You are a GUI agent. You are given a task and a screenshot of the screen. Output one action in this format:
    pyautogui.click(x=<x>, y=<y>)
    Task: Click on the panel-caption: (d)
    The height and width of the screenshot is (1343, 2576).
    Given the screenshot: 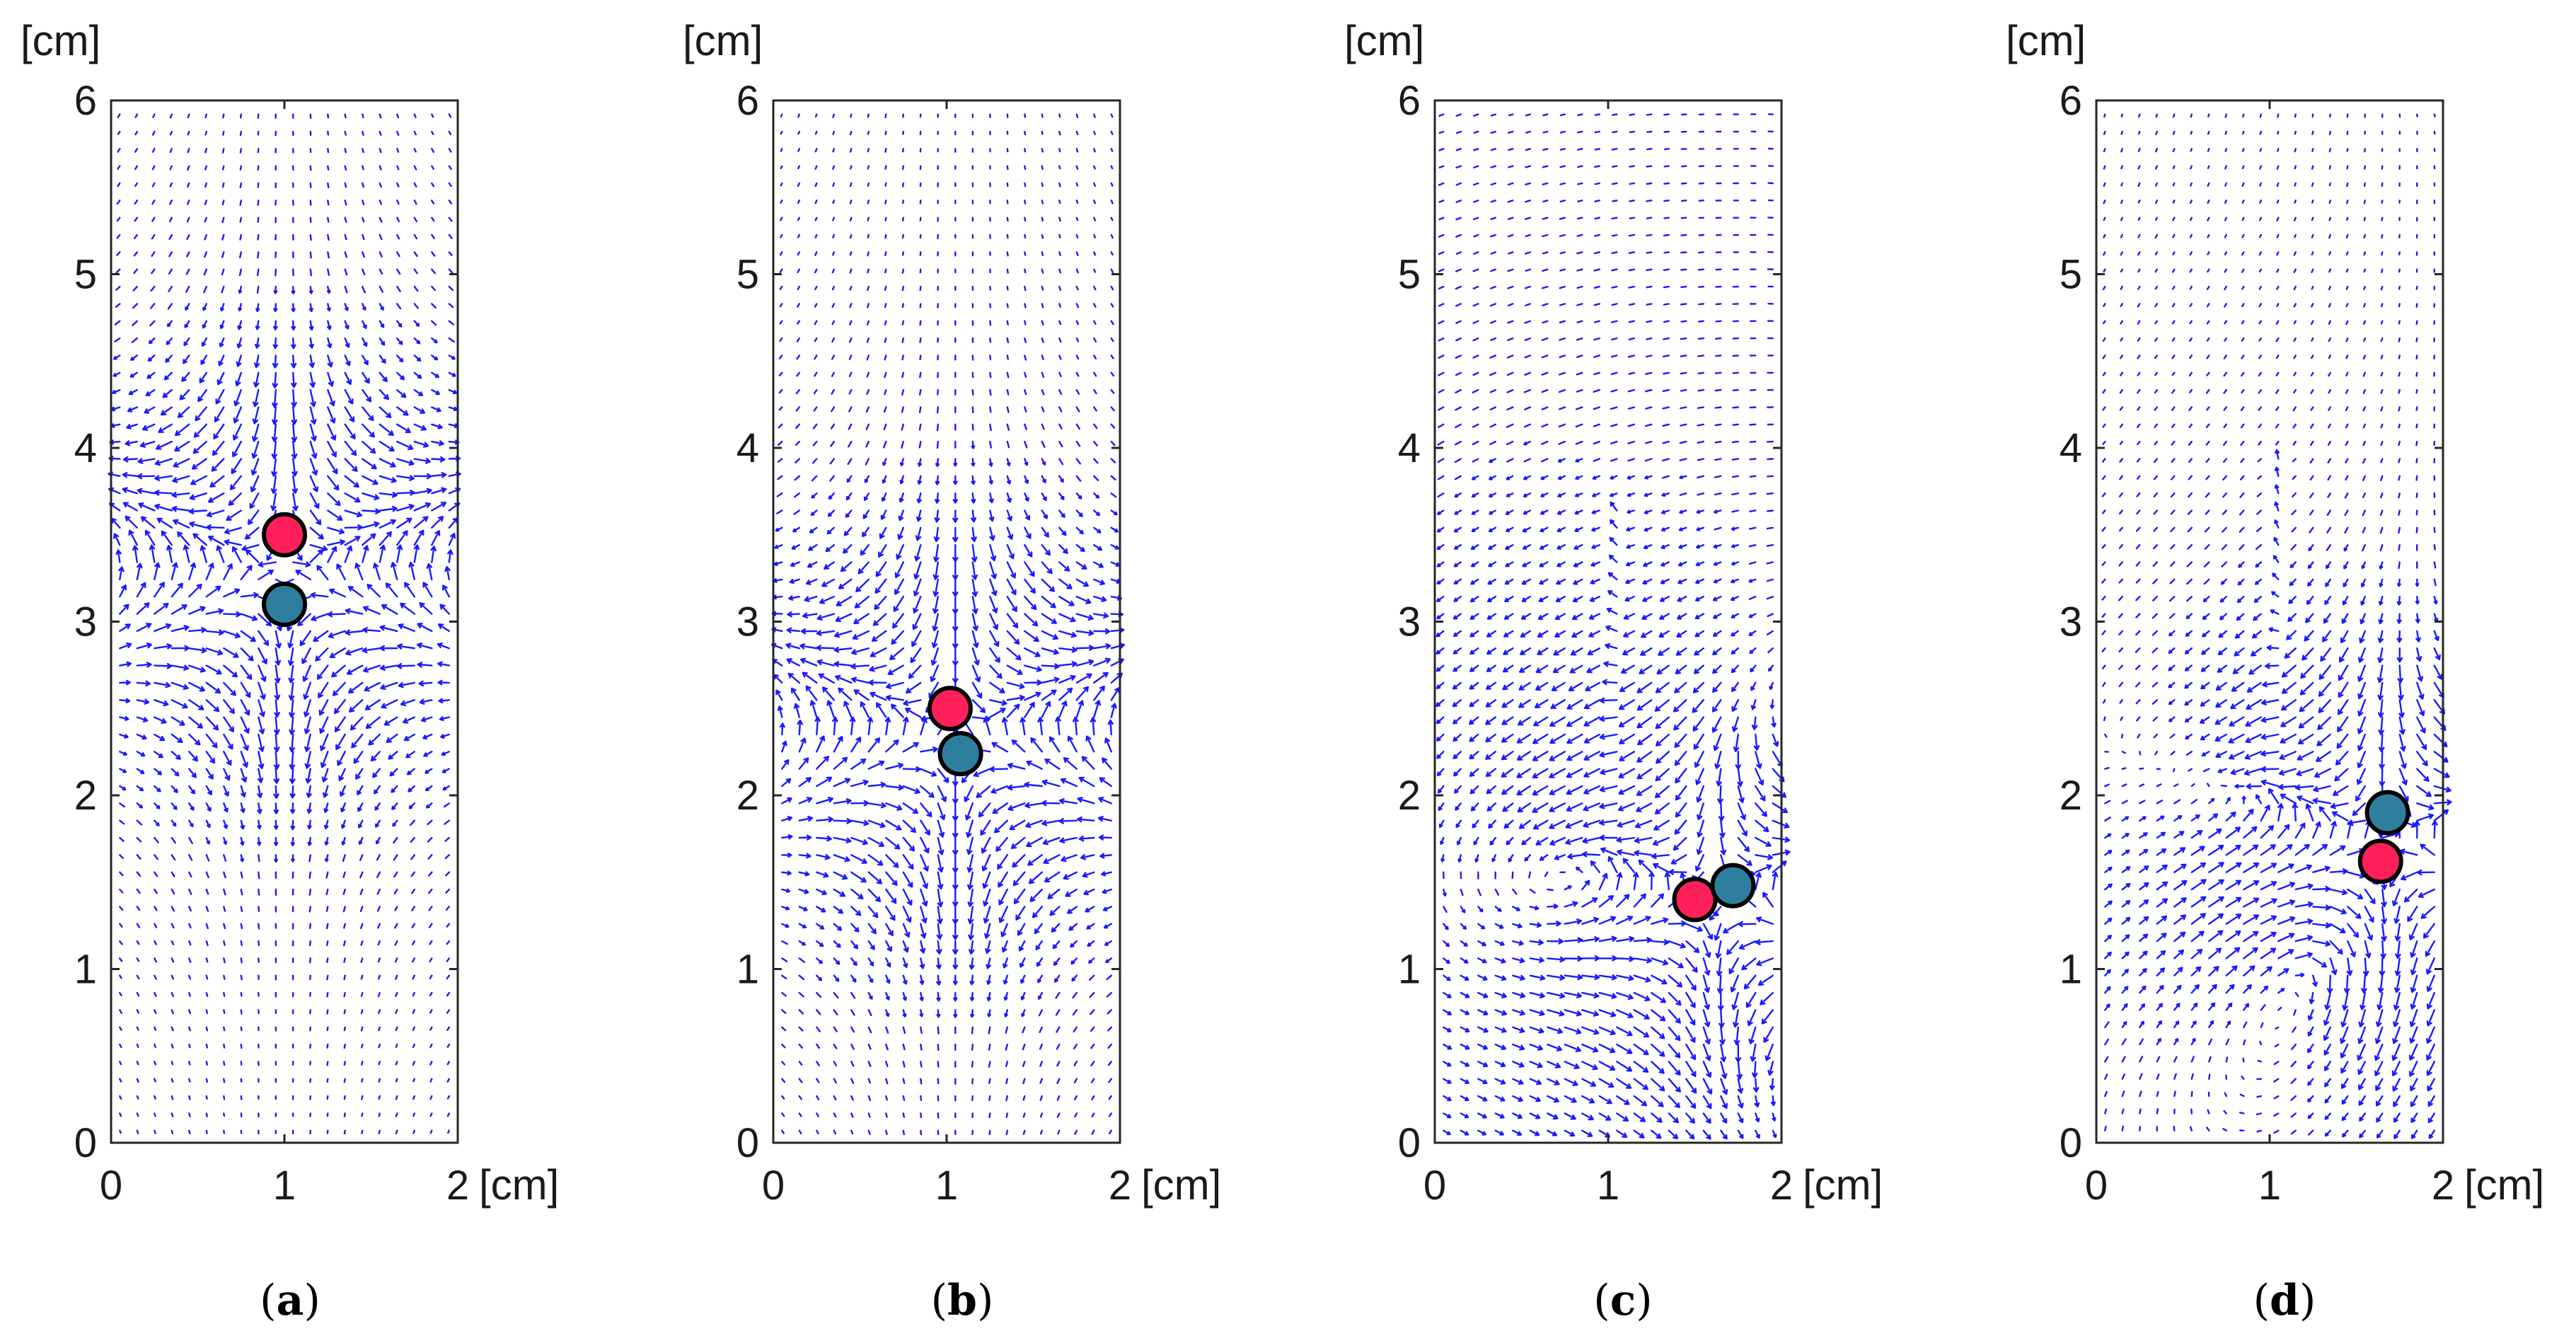 What is the action you would take?
    pyautogui.click(x=2284, y=1300)
    